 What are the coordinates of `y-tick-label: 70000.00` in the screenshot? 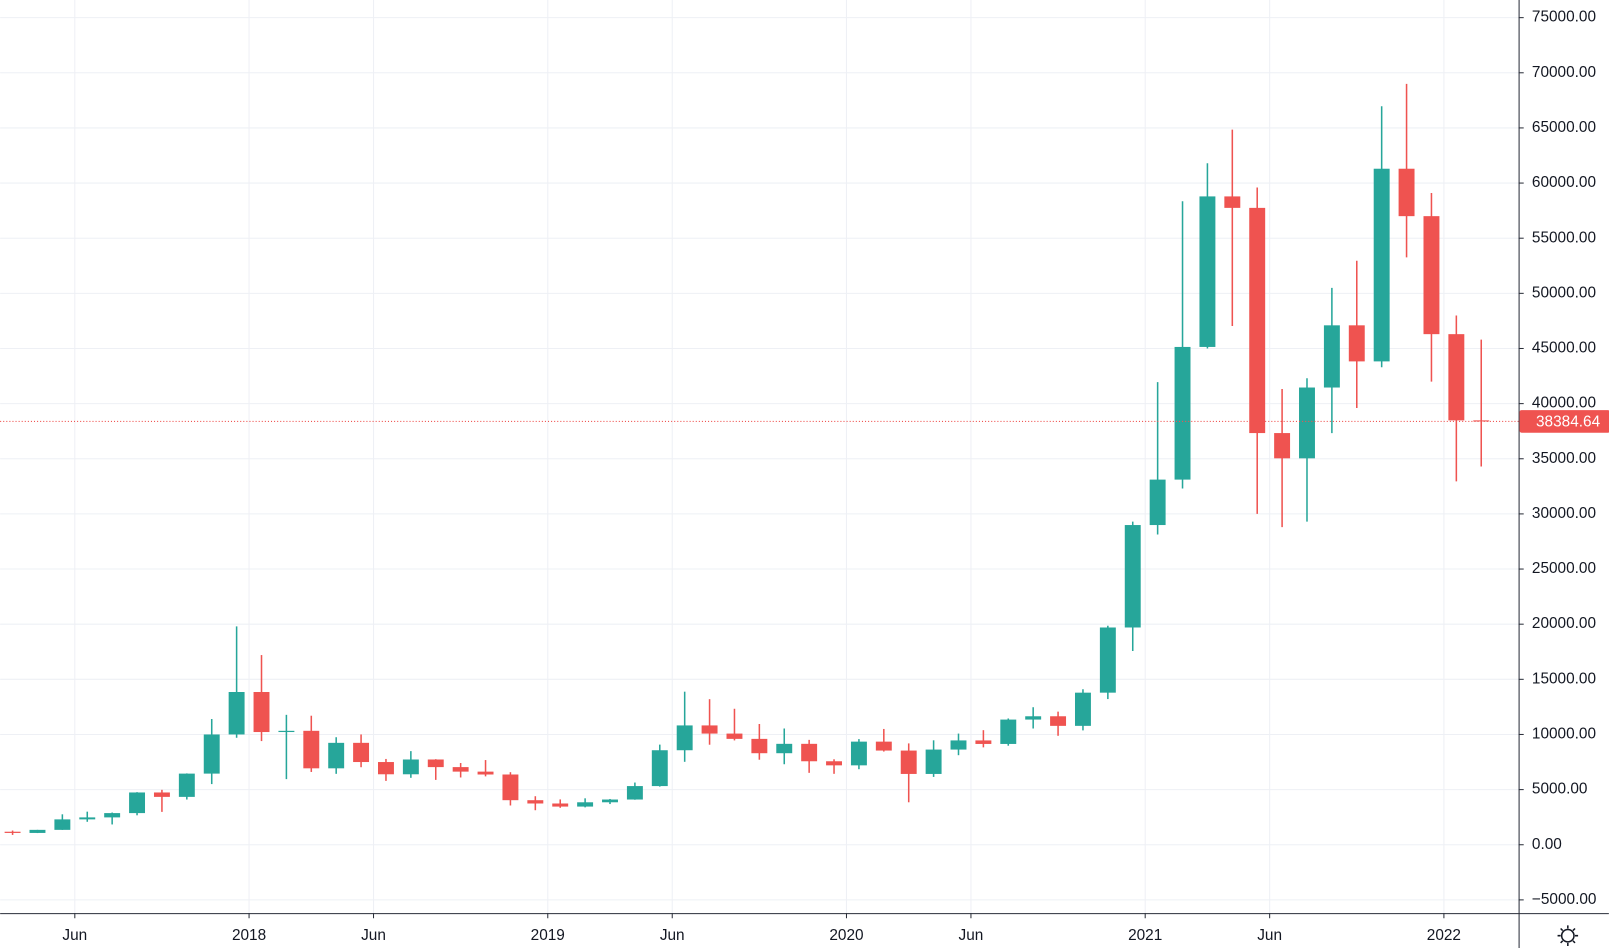 It's located at (1564, 72).